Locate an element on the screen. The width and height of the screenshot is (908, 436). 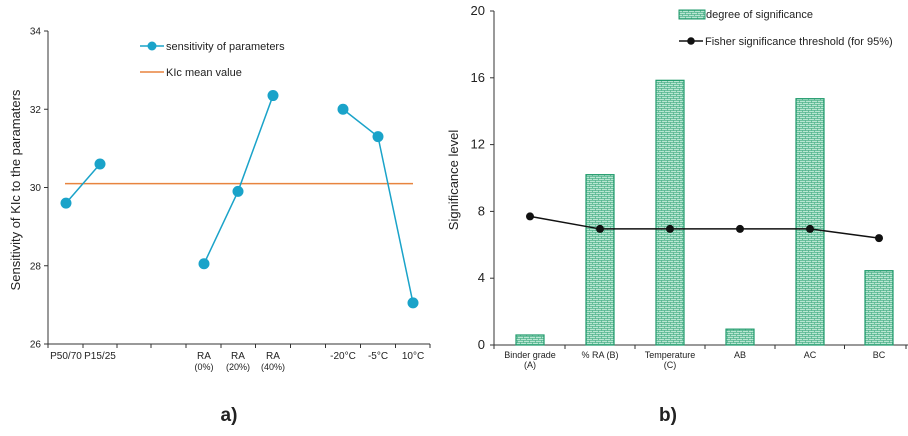
chart-b-xtick-label: Binder grade is located at coordinates (530, 355).